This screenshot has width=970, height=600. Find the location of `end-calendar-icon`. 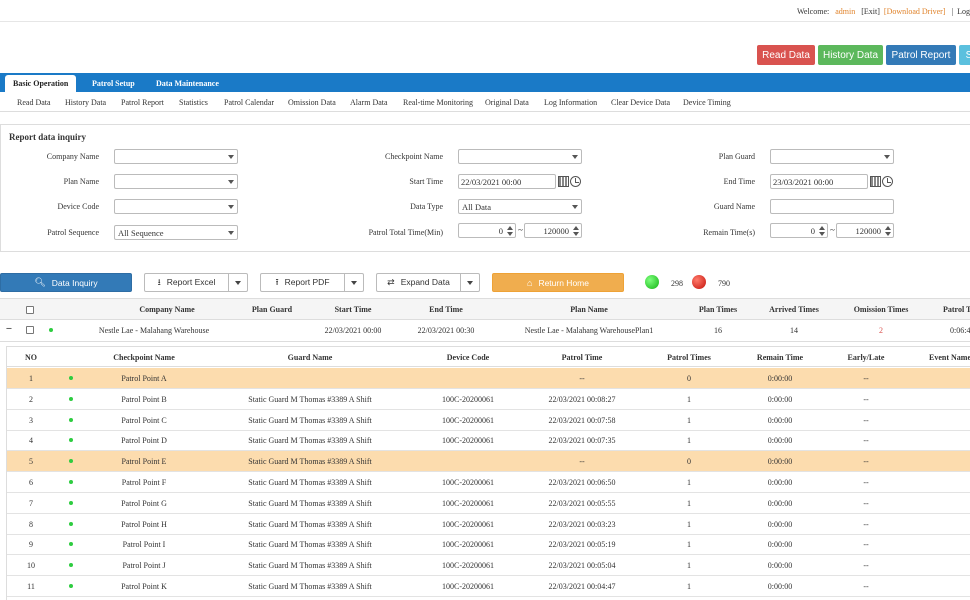

end-calendar-icon is located at coordinates (875, 181).